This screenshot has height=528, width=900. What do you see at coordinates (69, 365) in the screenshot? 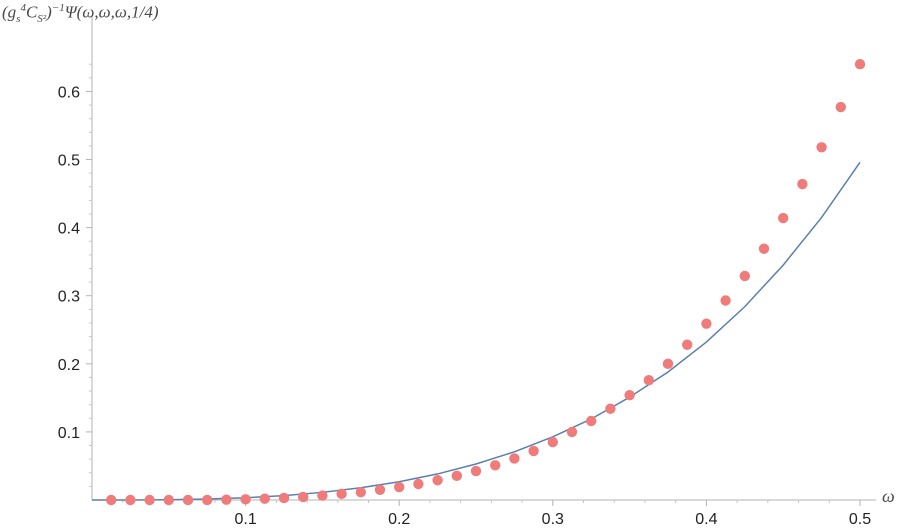
I see `y-tick-label: 0.2` at bounding box center [69, 365].